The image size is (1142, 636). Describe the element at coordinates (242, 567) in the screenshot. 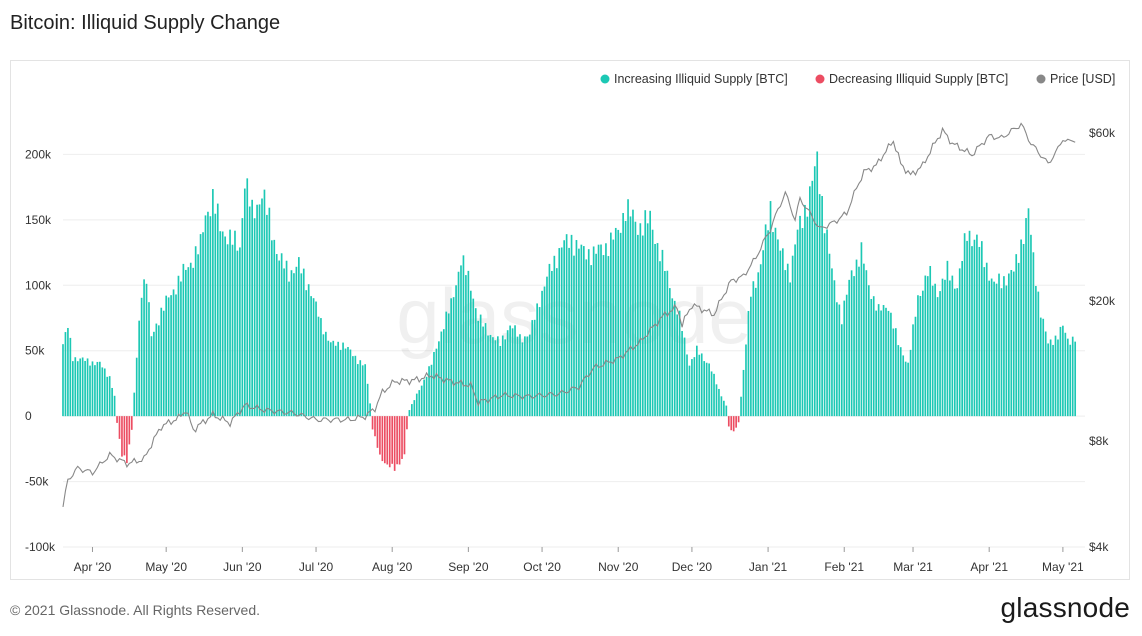

I see `x-tick-label: Jun '20` at that location.